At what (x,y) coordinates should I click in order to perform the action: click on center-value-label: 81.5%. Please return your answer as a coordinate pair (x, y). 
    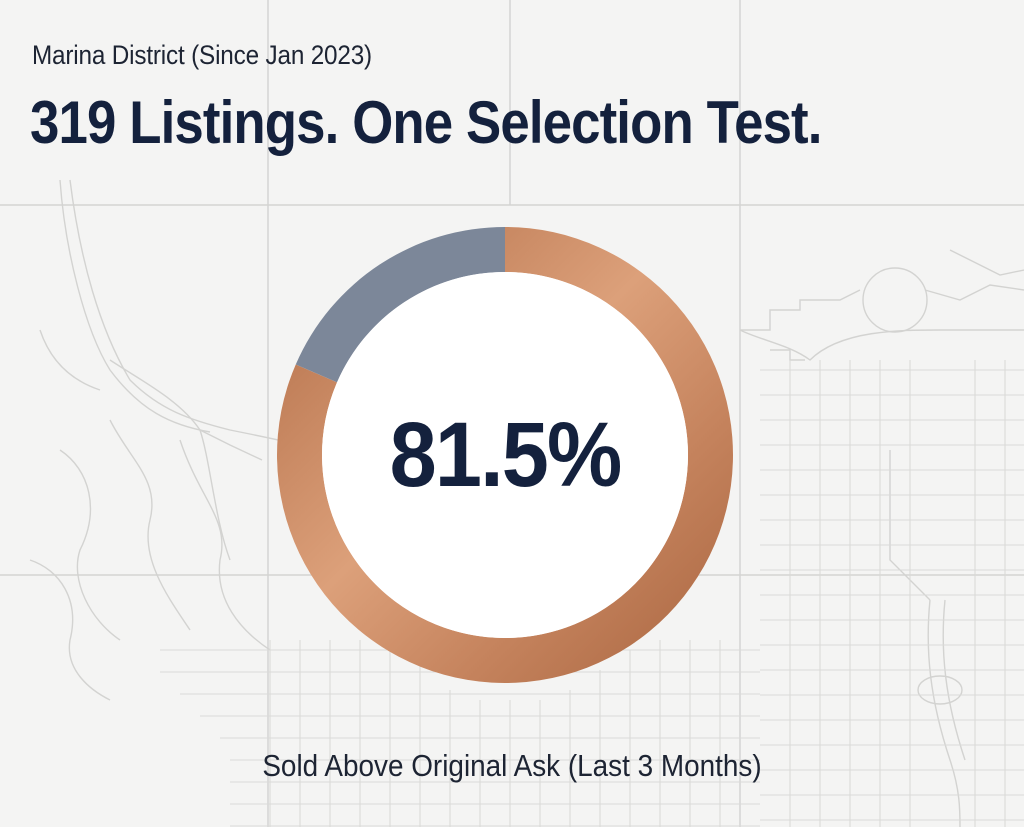
    Looking at the image, I should click on (506, 454).